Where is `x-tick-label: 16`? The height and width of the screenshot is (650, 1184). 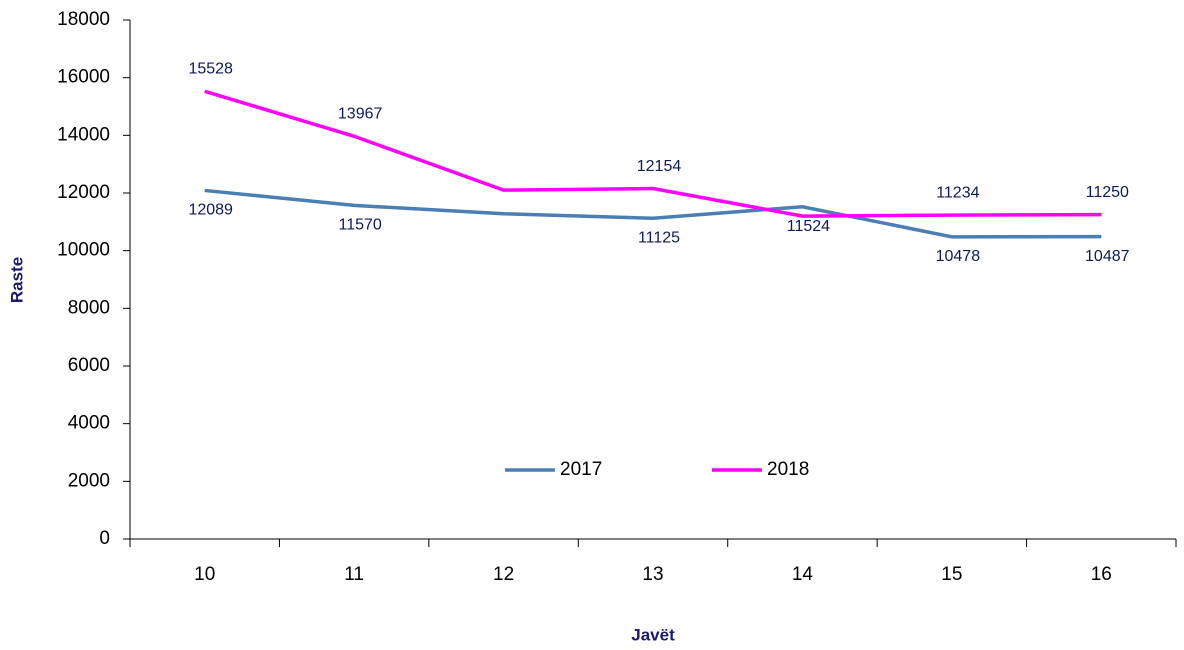
x-tick-label: 16 is located at coordinates (1101, 574).